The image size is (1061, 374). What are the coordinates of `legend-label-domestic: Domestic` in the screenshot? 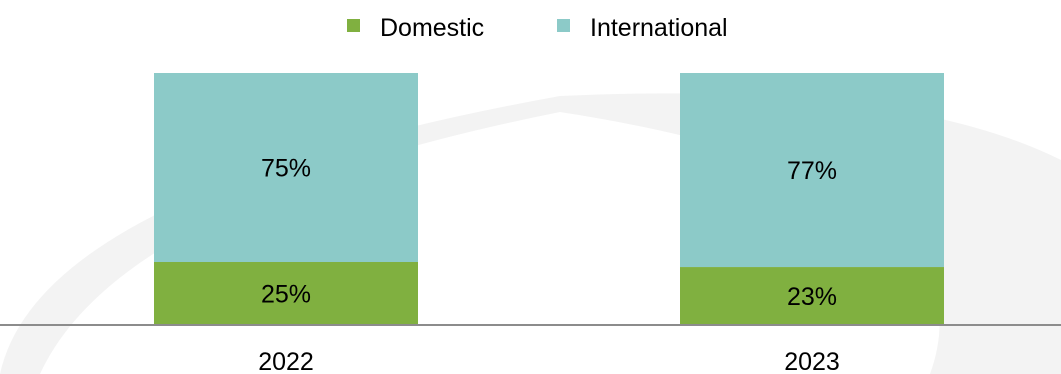 It's located at (432, 28).